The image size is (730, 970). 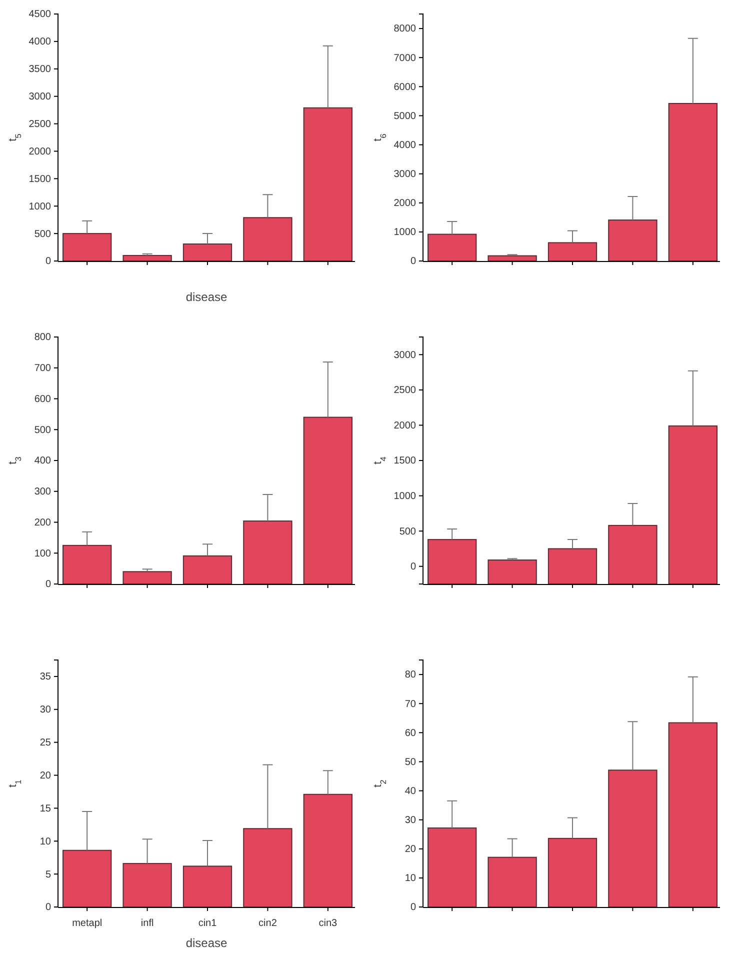 I want to click on y-tick-label: 6000, so click(x=405, y=87).